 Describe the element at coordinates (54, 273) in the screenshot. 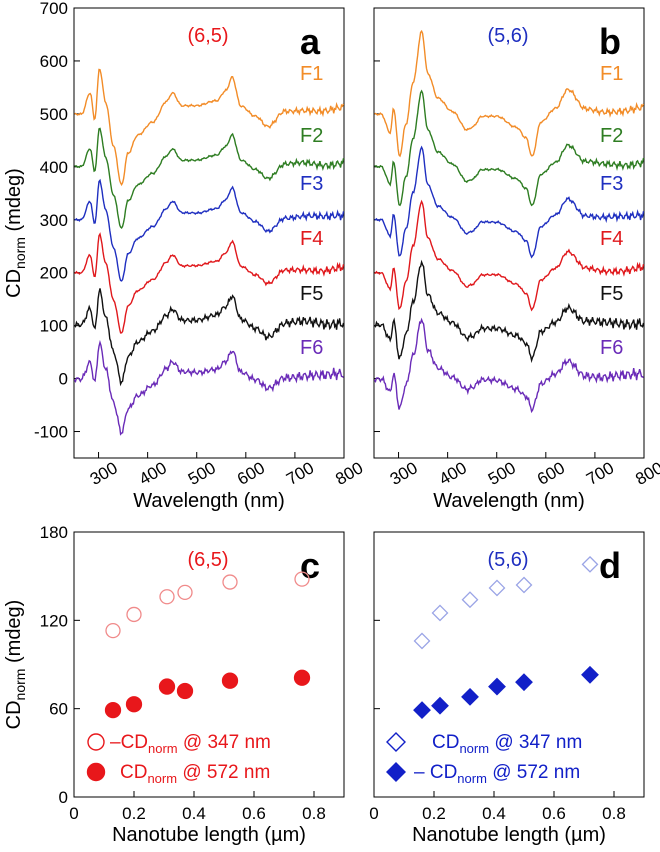

I see `y-tick-label: 200` at that location.